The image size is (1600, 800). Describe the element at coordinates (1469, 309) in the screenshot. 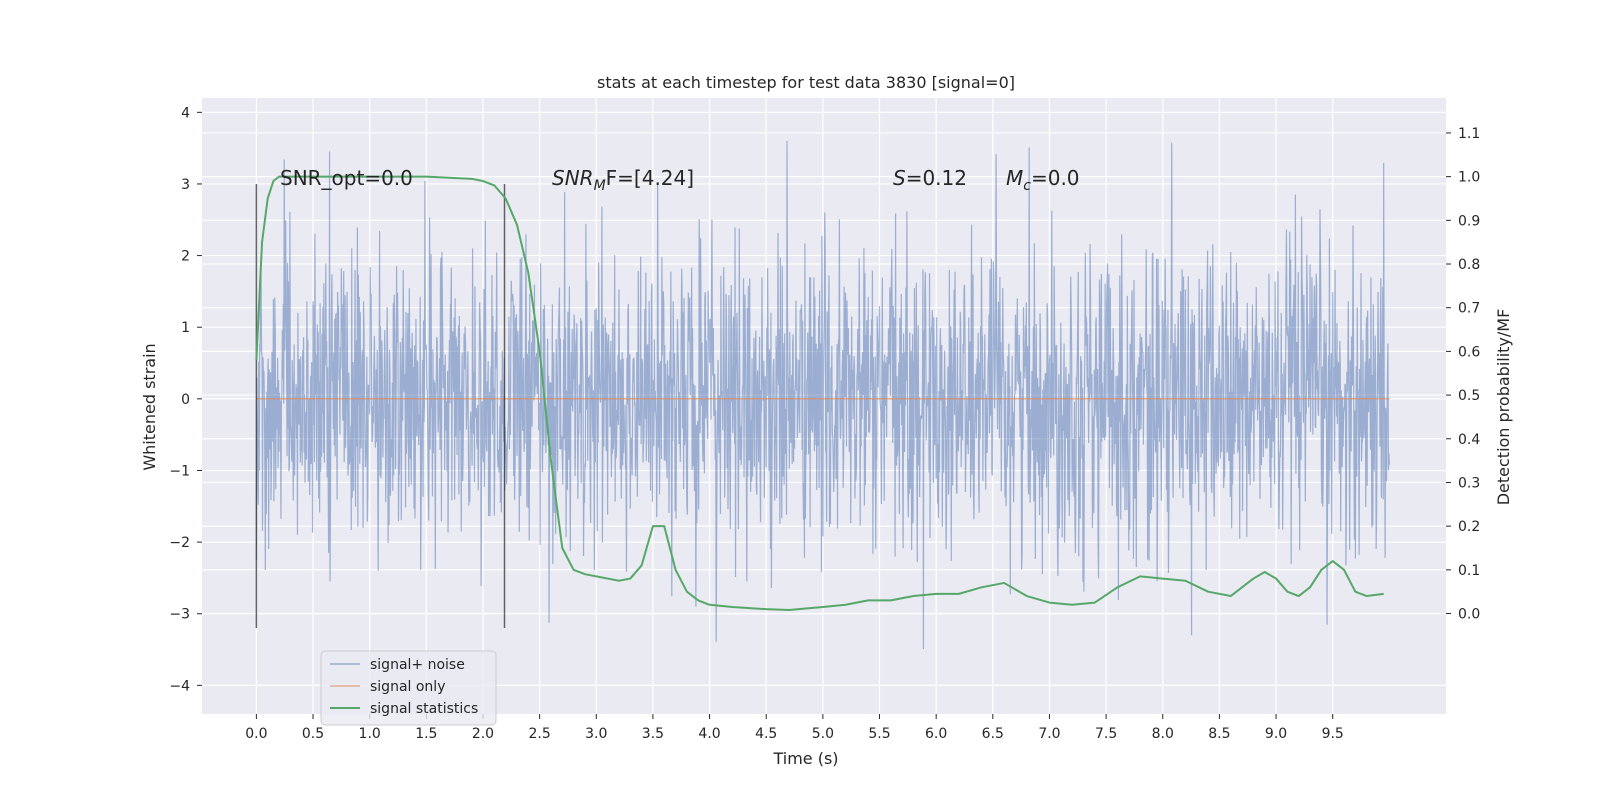

I see `y2-tick-label: 0.7` at that location.